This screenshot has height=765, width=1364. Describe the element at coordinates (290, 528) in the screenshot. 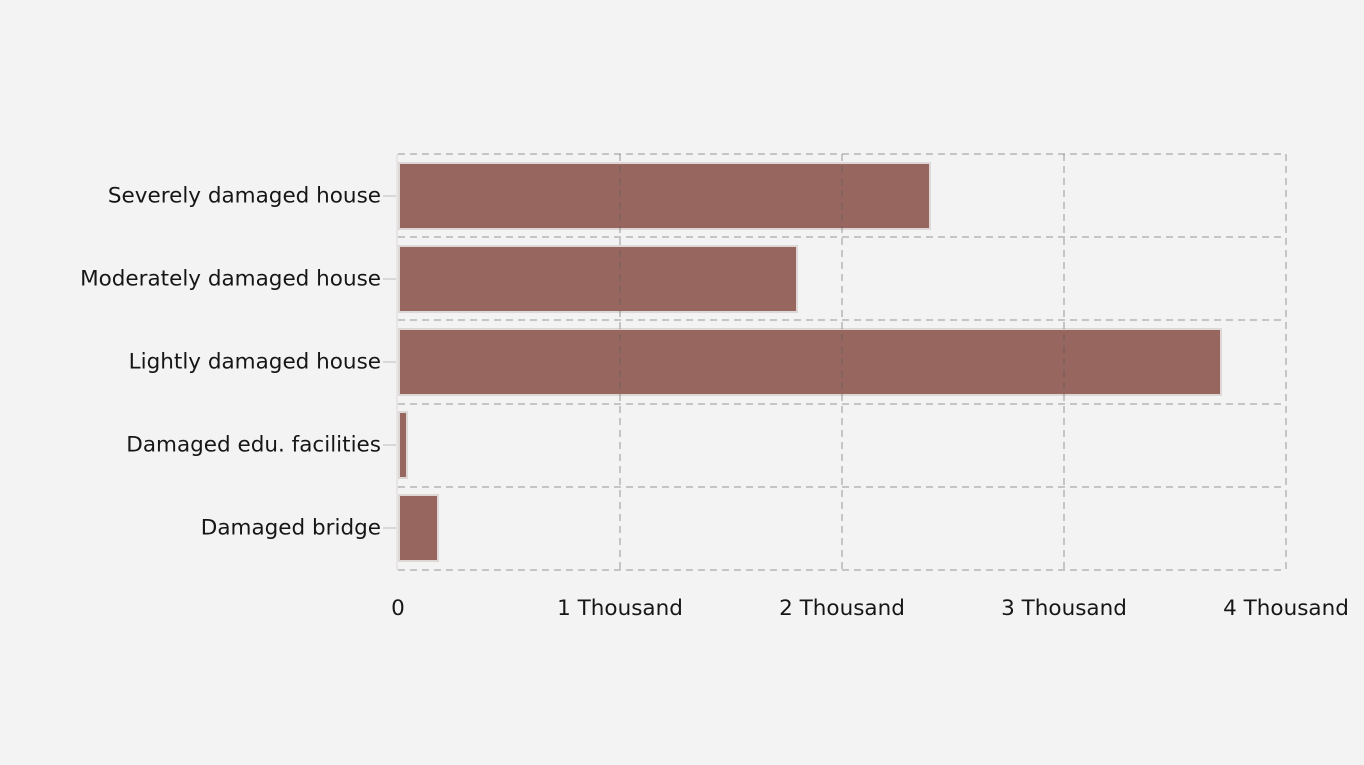

I see `y-axis-label: Damaged bridge` at that location.